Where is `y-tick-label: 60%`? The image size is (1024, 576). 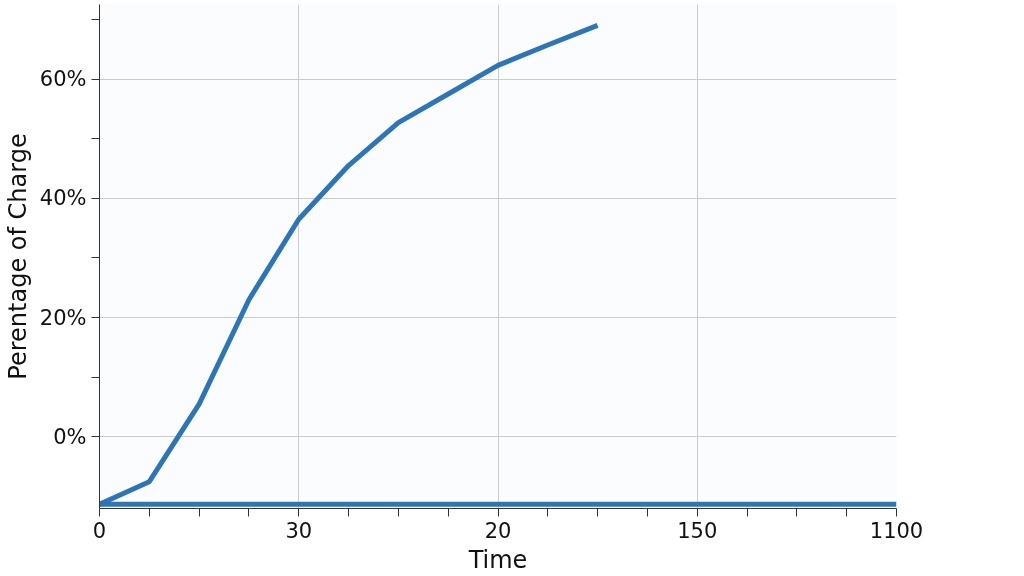 y-tick-label: 60% is located at coordinates (63, 79).